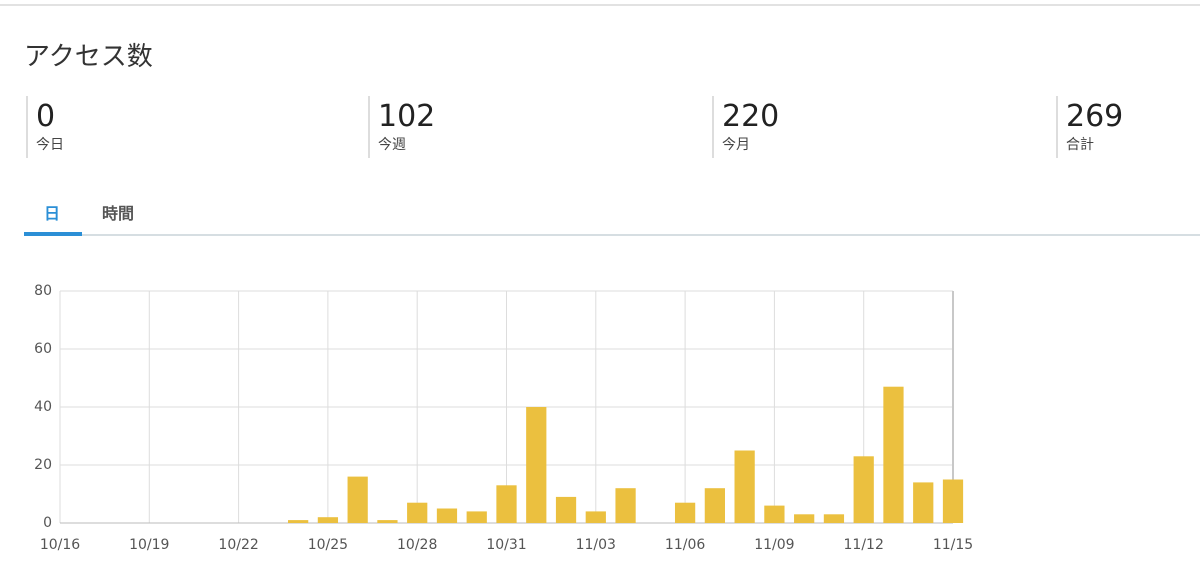 The height and width of the screenshot is (583, 1200). What do you see at coordinates (118, 213) in the screenshot?
I see `tab: 時間` at bounding box center [118, 213].